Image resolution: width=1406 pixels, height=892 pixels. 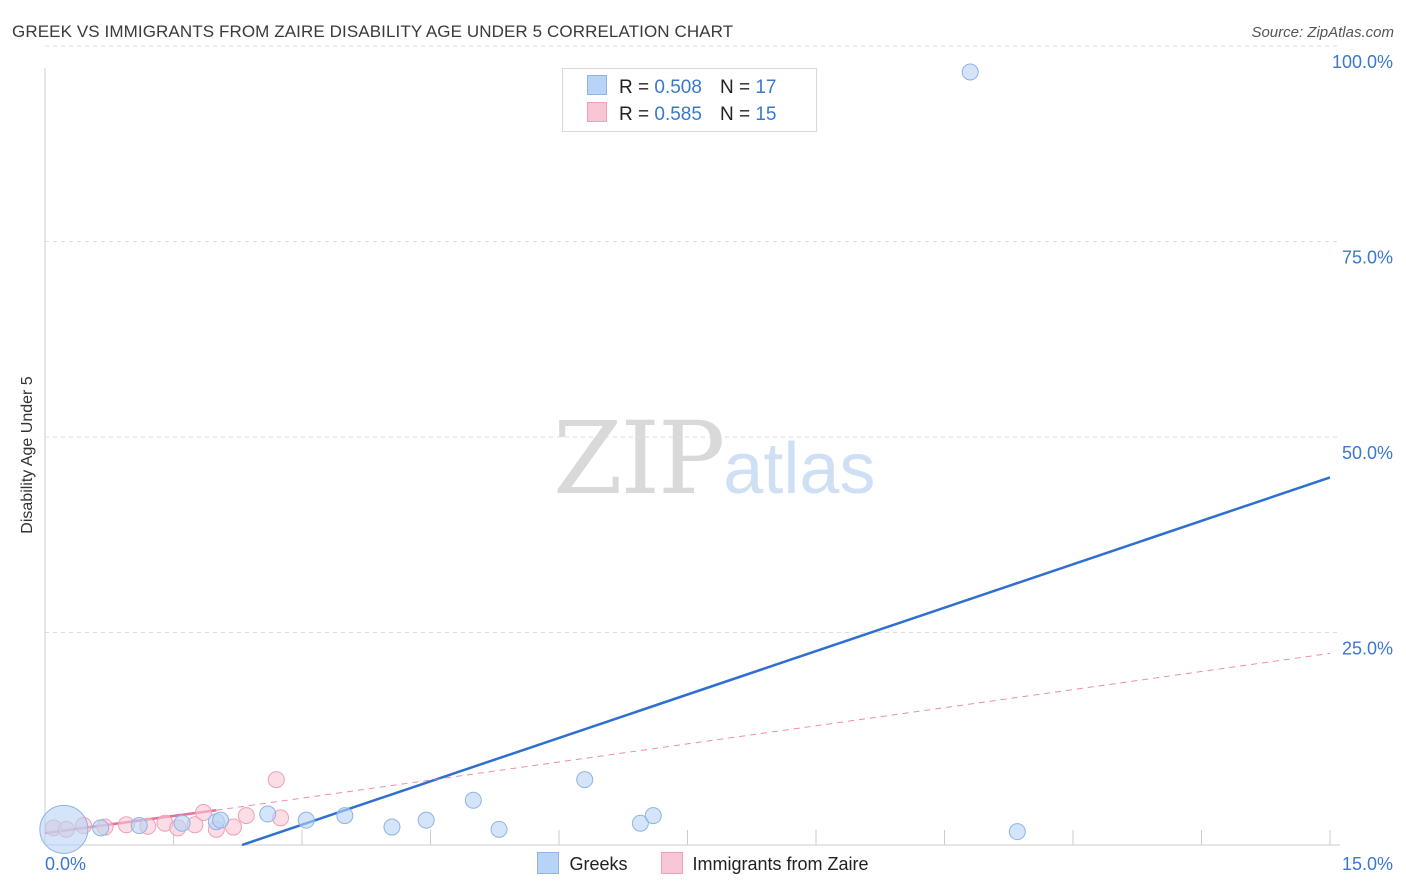 I want to click on trendline-zaire-extended, so click(x=773, y=731).